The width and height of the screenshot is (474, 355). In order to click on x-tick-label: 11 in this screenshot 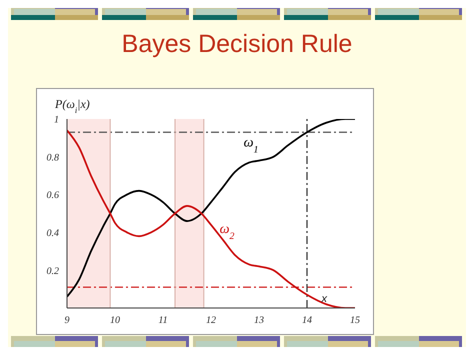, I will do `click(163, 320)`.